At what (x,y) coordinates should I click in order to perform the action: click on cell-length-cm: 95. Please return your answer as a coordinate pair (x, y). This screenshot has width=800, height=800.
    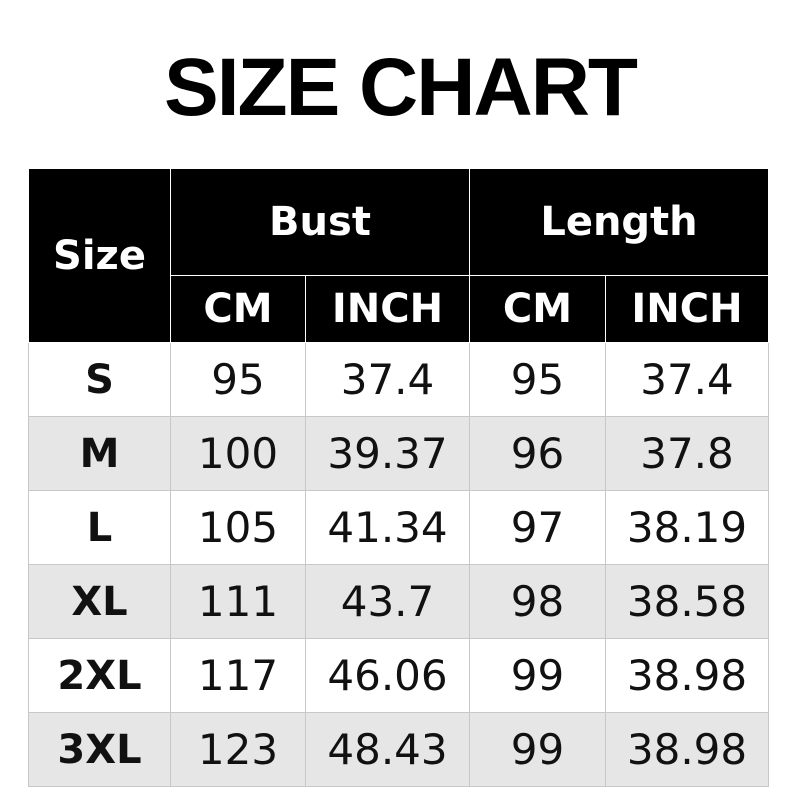
    Looking at the image, I should click on (537, 379).